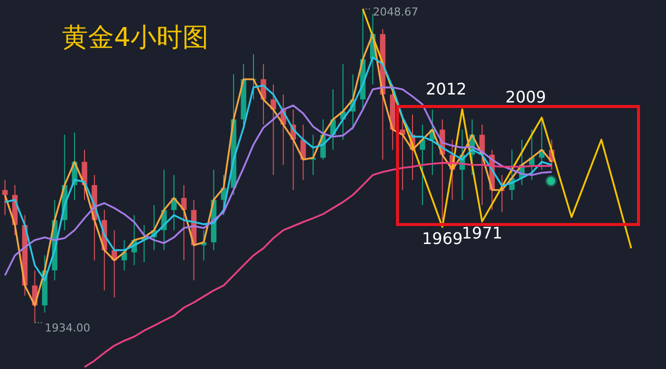  Describe the element at coordinates (525, 97) in the screenshot. I see `data-label: 2009` at that location.